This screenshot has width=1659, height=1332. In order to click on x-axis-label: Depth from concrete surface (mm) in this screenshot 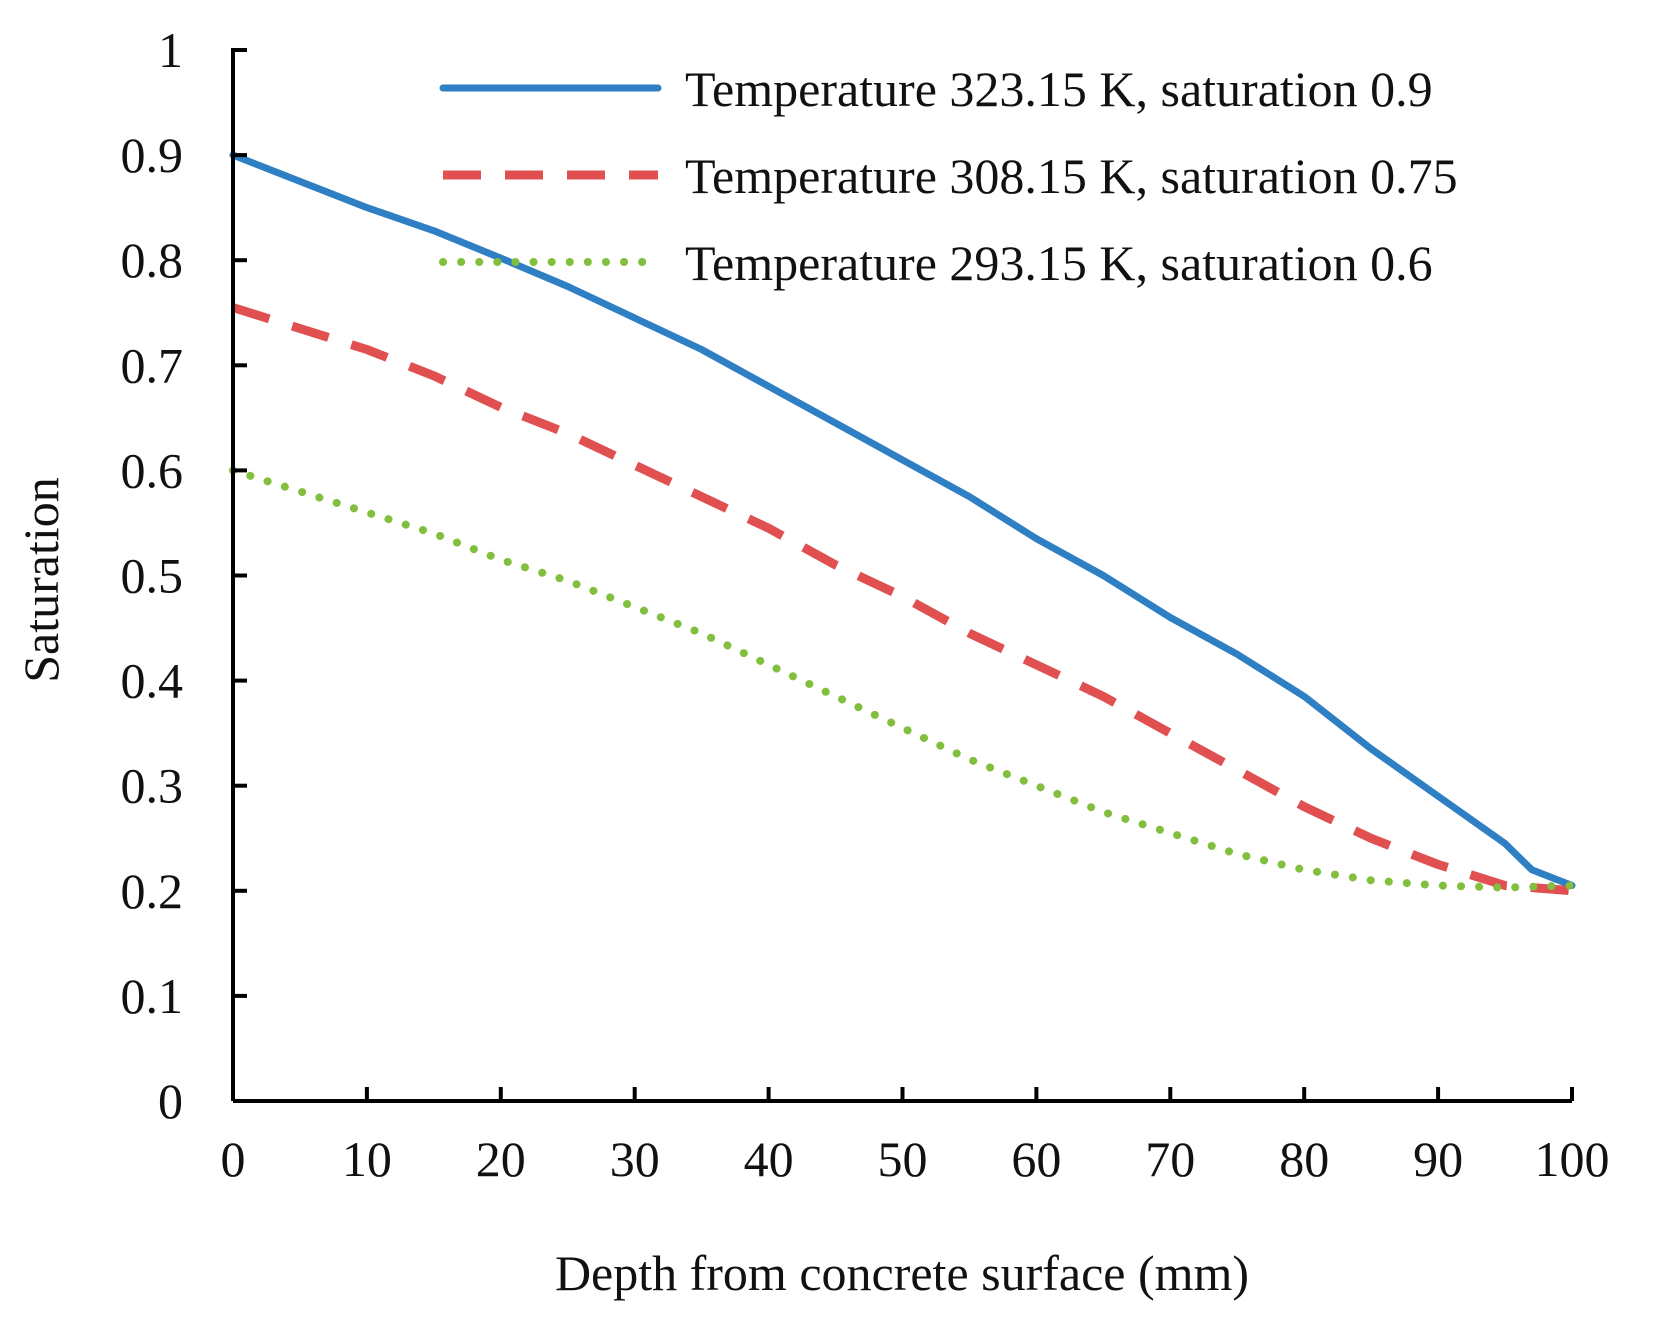, I will do `click(902, 1273)`.